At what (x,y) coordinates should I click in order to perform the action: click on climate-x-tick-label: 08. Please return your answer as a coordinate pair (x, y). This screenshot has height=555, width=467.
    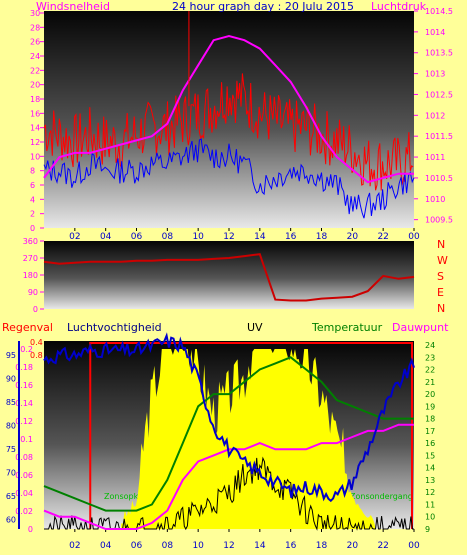
    Looking at the image, I should click on (168, 546).